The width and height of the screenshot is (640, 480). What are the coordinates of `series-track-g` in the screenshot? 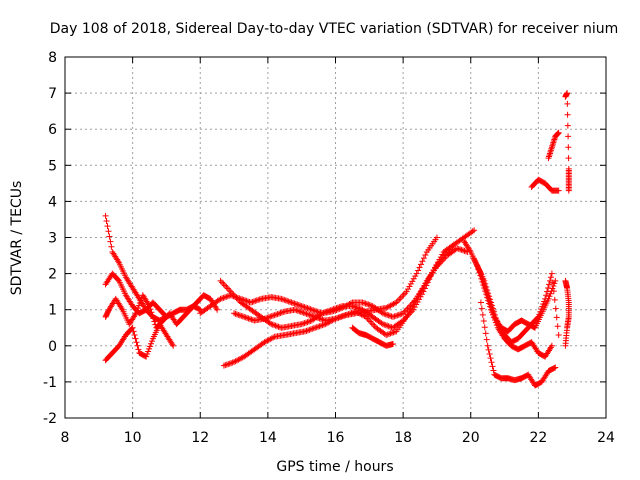 It's located at (337, 273).